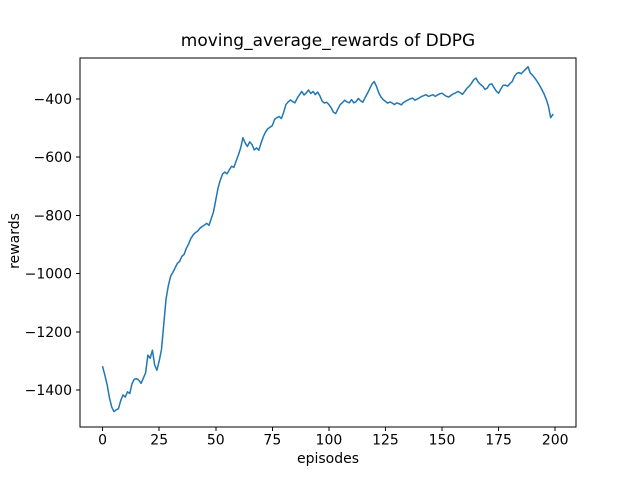 The height and width of the screenshot is (480, 640). What do you see at coordinates (442, 441) in the screenshot?
I see `x-tick-label: 150` at bounding box center [442, 441].